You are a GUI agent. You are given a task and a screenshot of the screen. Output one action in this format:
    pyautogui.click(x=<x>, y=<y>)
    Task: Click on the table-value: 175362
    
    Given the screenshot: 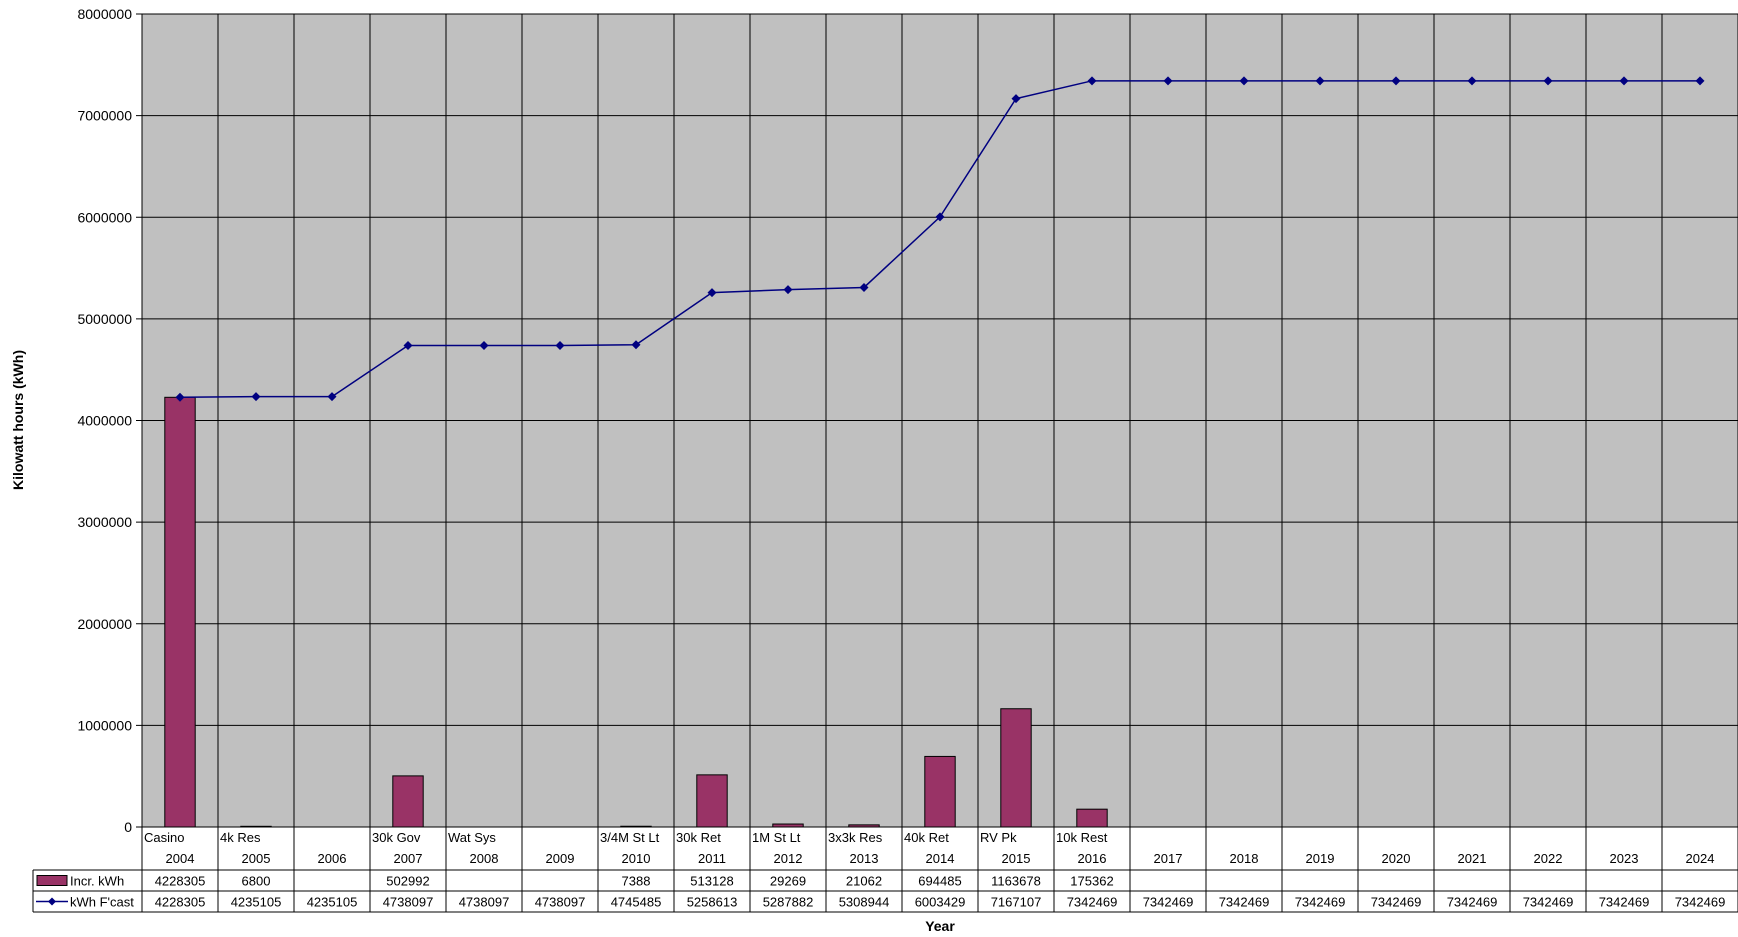 What is the action you would take?
    pyautogui.click(x=1091, y=881)
    